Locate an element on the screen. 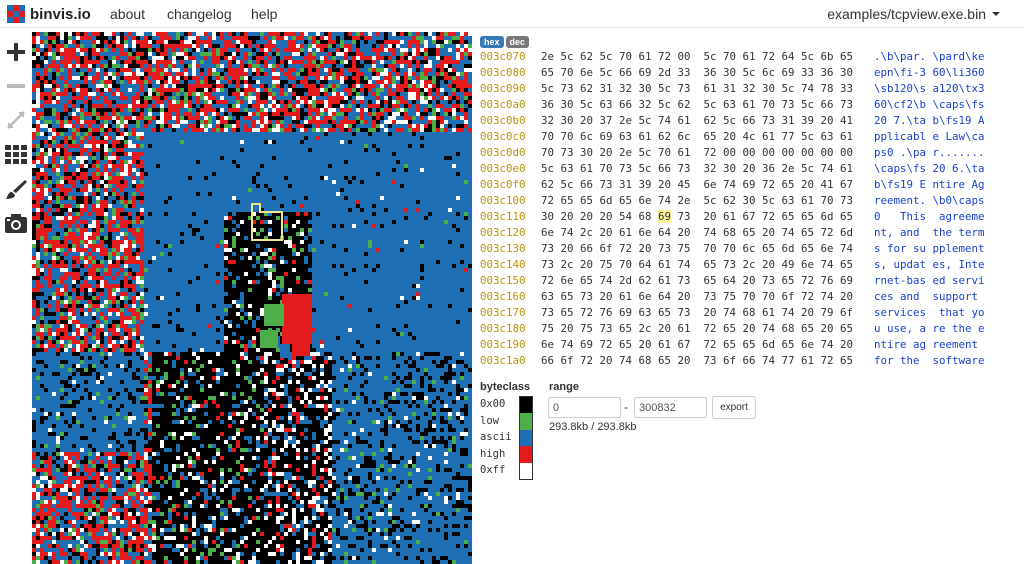 The image size is (1024, 564). screenshot-button is located at coordinates (16, 224).